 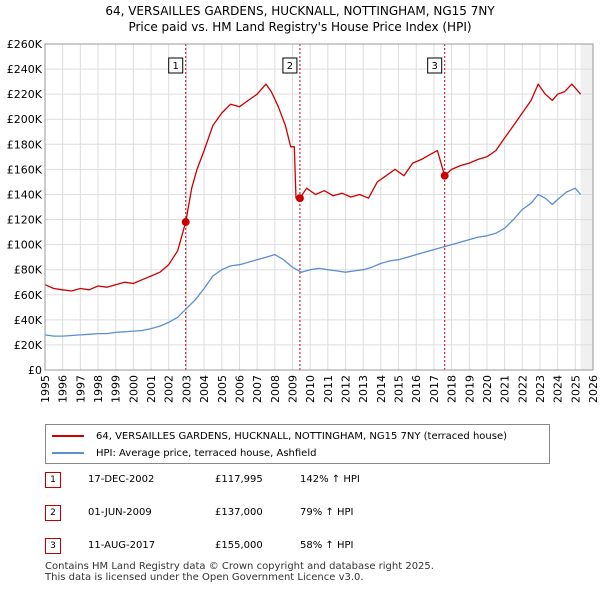 What do you see at coordinates (121, 479) in the screenshot?
I see `transaction-date: 17-DEC-2002` at bounding box center [121, 479].